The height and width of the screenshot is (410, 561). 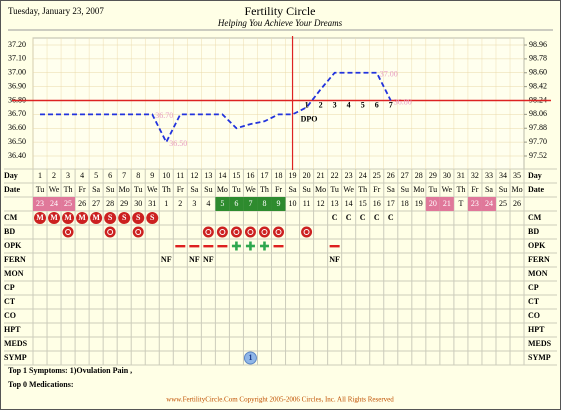 I want to click on dpo-number: 2, so click(x=321, y=104).